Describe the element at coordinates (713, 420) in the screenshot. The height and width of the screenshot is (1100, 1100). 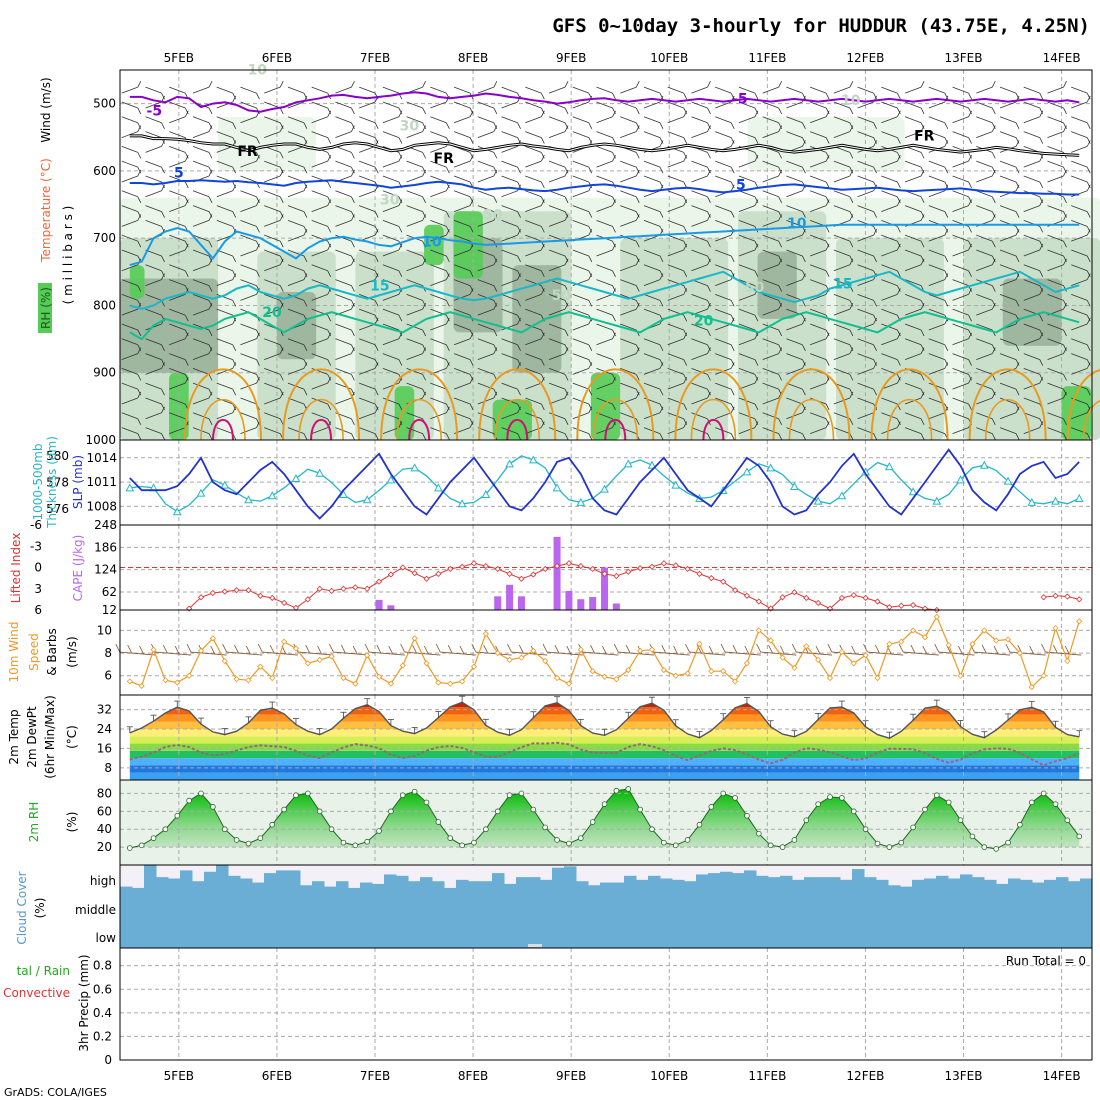
I see `temp-contour-25-inner` at that location.